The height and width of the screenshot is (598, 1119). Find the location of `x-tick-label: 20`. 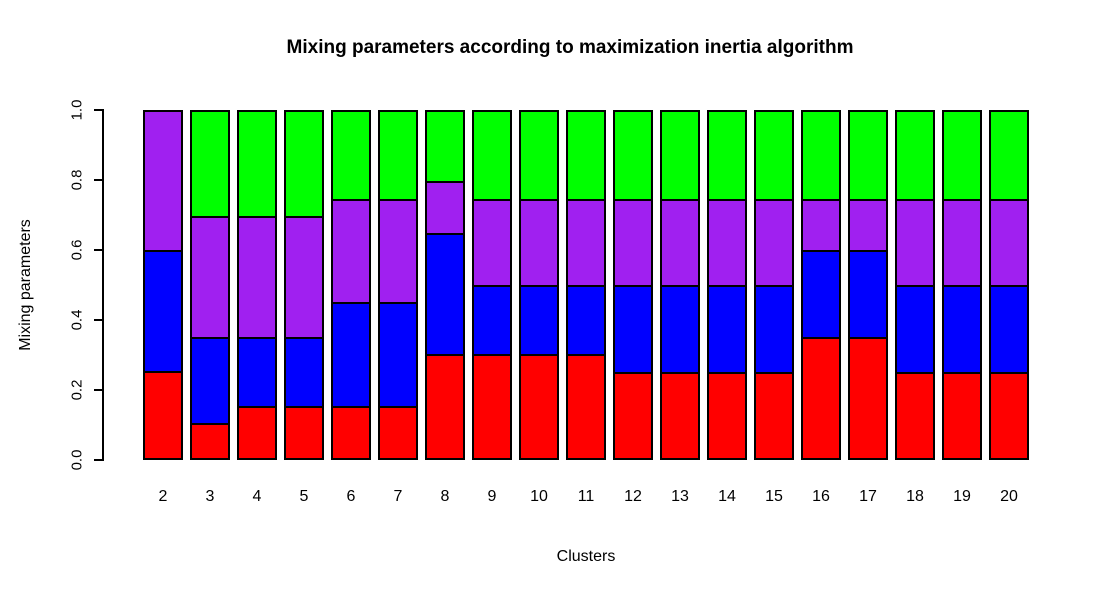

x-tick-label: 20 is located at coordinates (1009, 496).